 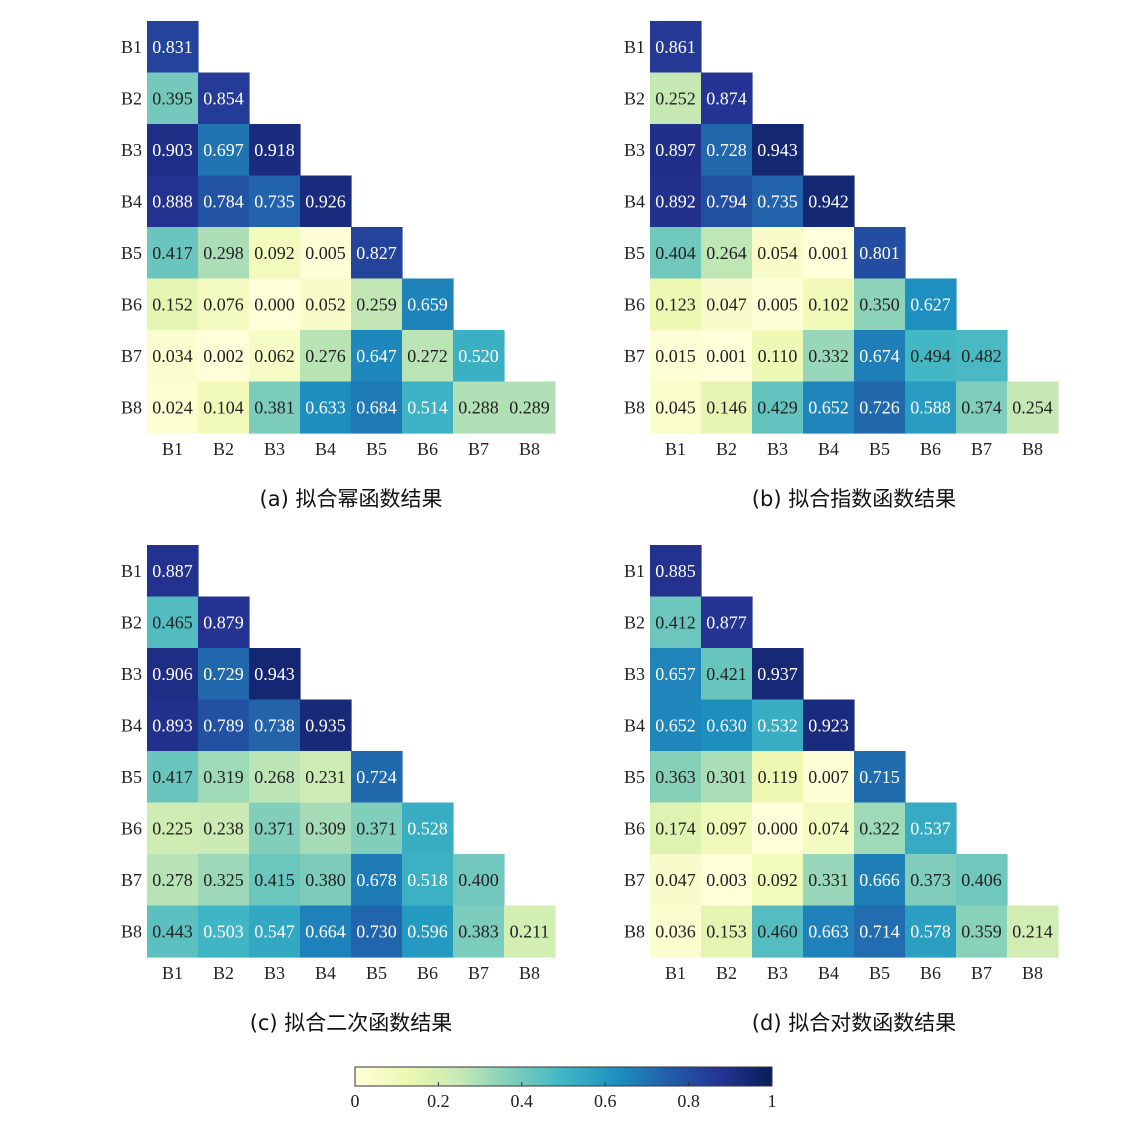 What do you see at coordinates (478, 880) in the screenshot?
I see `cell-value-label: 0.400` at bounding box center [478, 880].